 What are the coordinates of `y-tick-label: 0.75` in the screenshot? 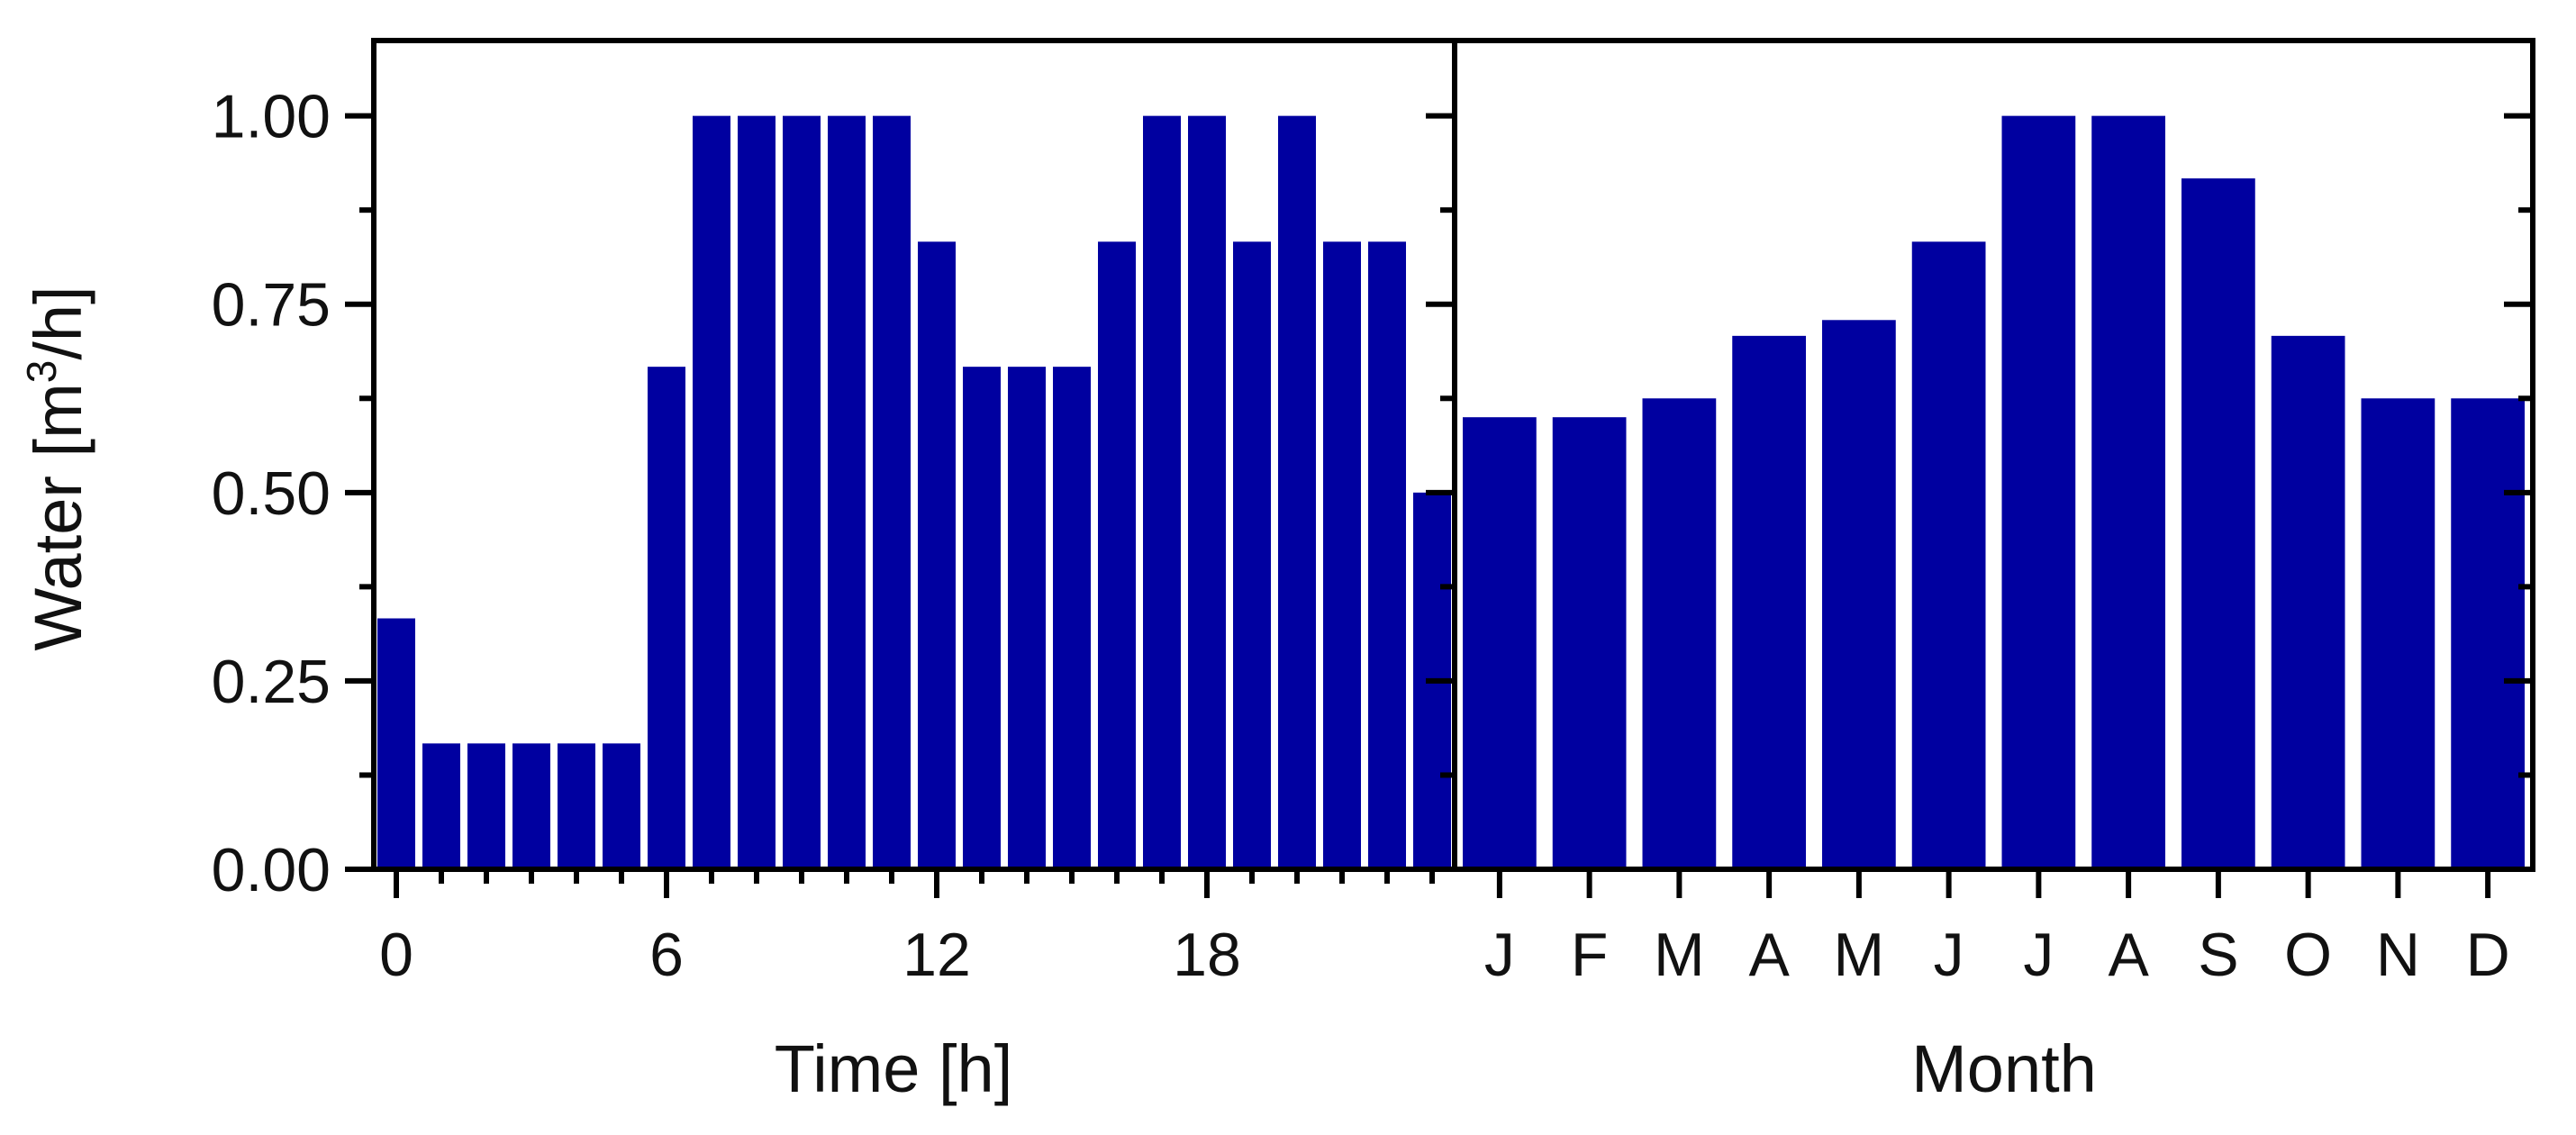 It's located at (271, 305).